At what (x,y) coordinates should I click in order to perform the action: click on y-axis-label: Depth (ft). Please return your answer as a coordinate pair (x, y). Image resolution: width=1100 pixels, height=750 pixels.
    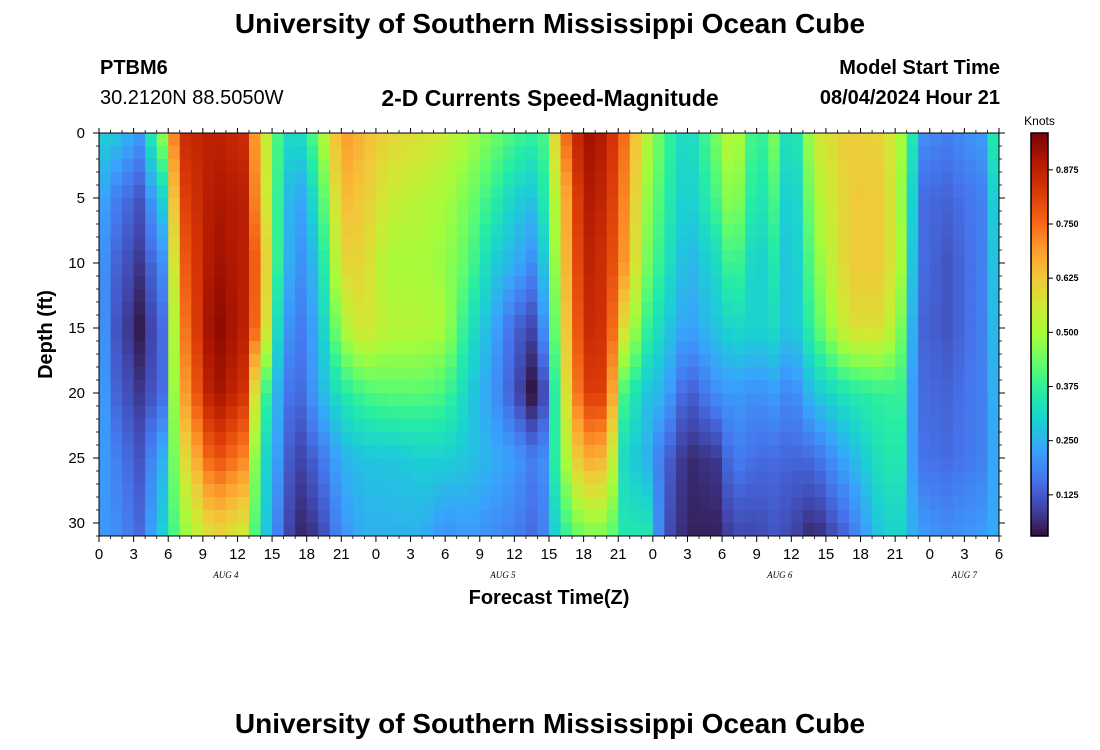
    Looking at the image, I should click on (46, 334).